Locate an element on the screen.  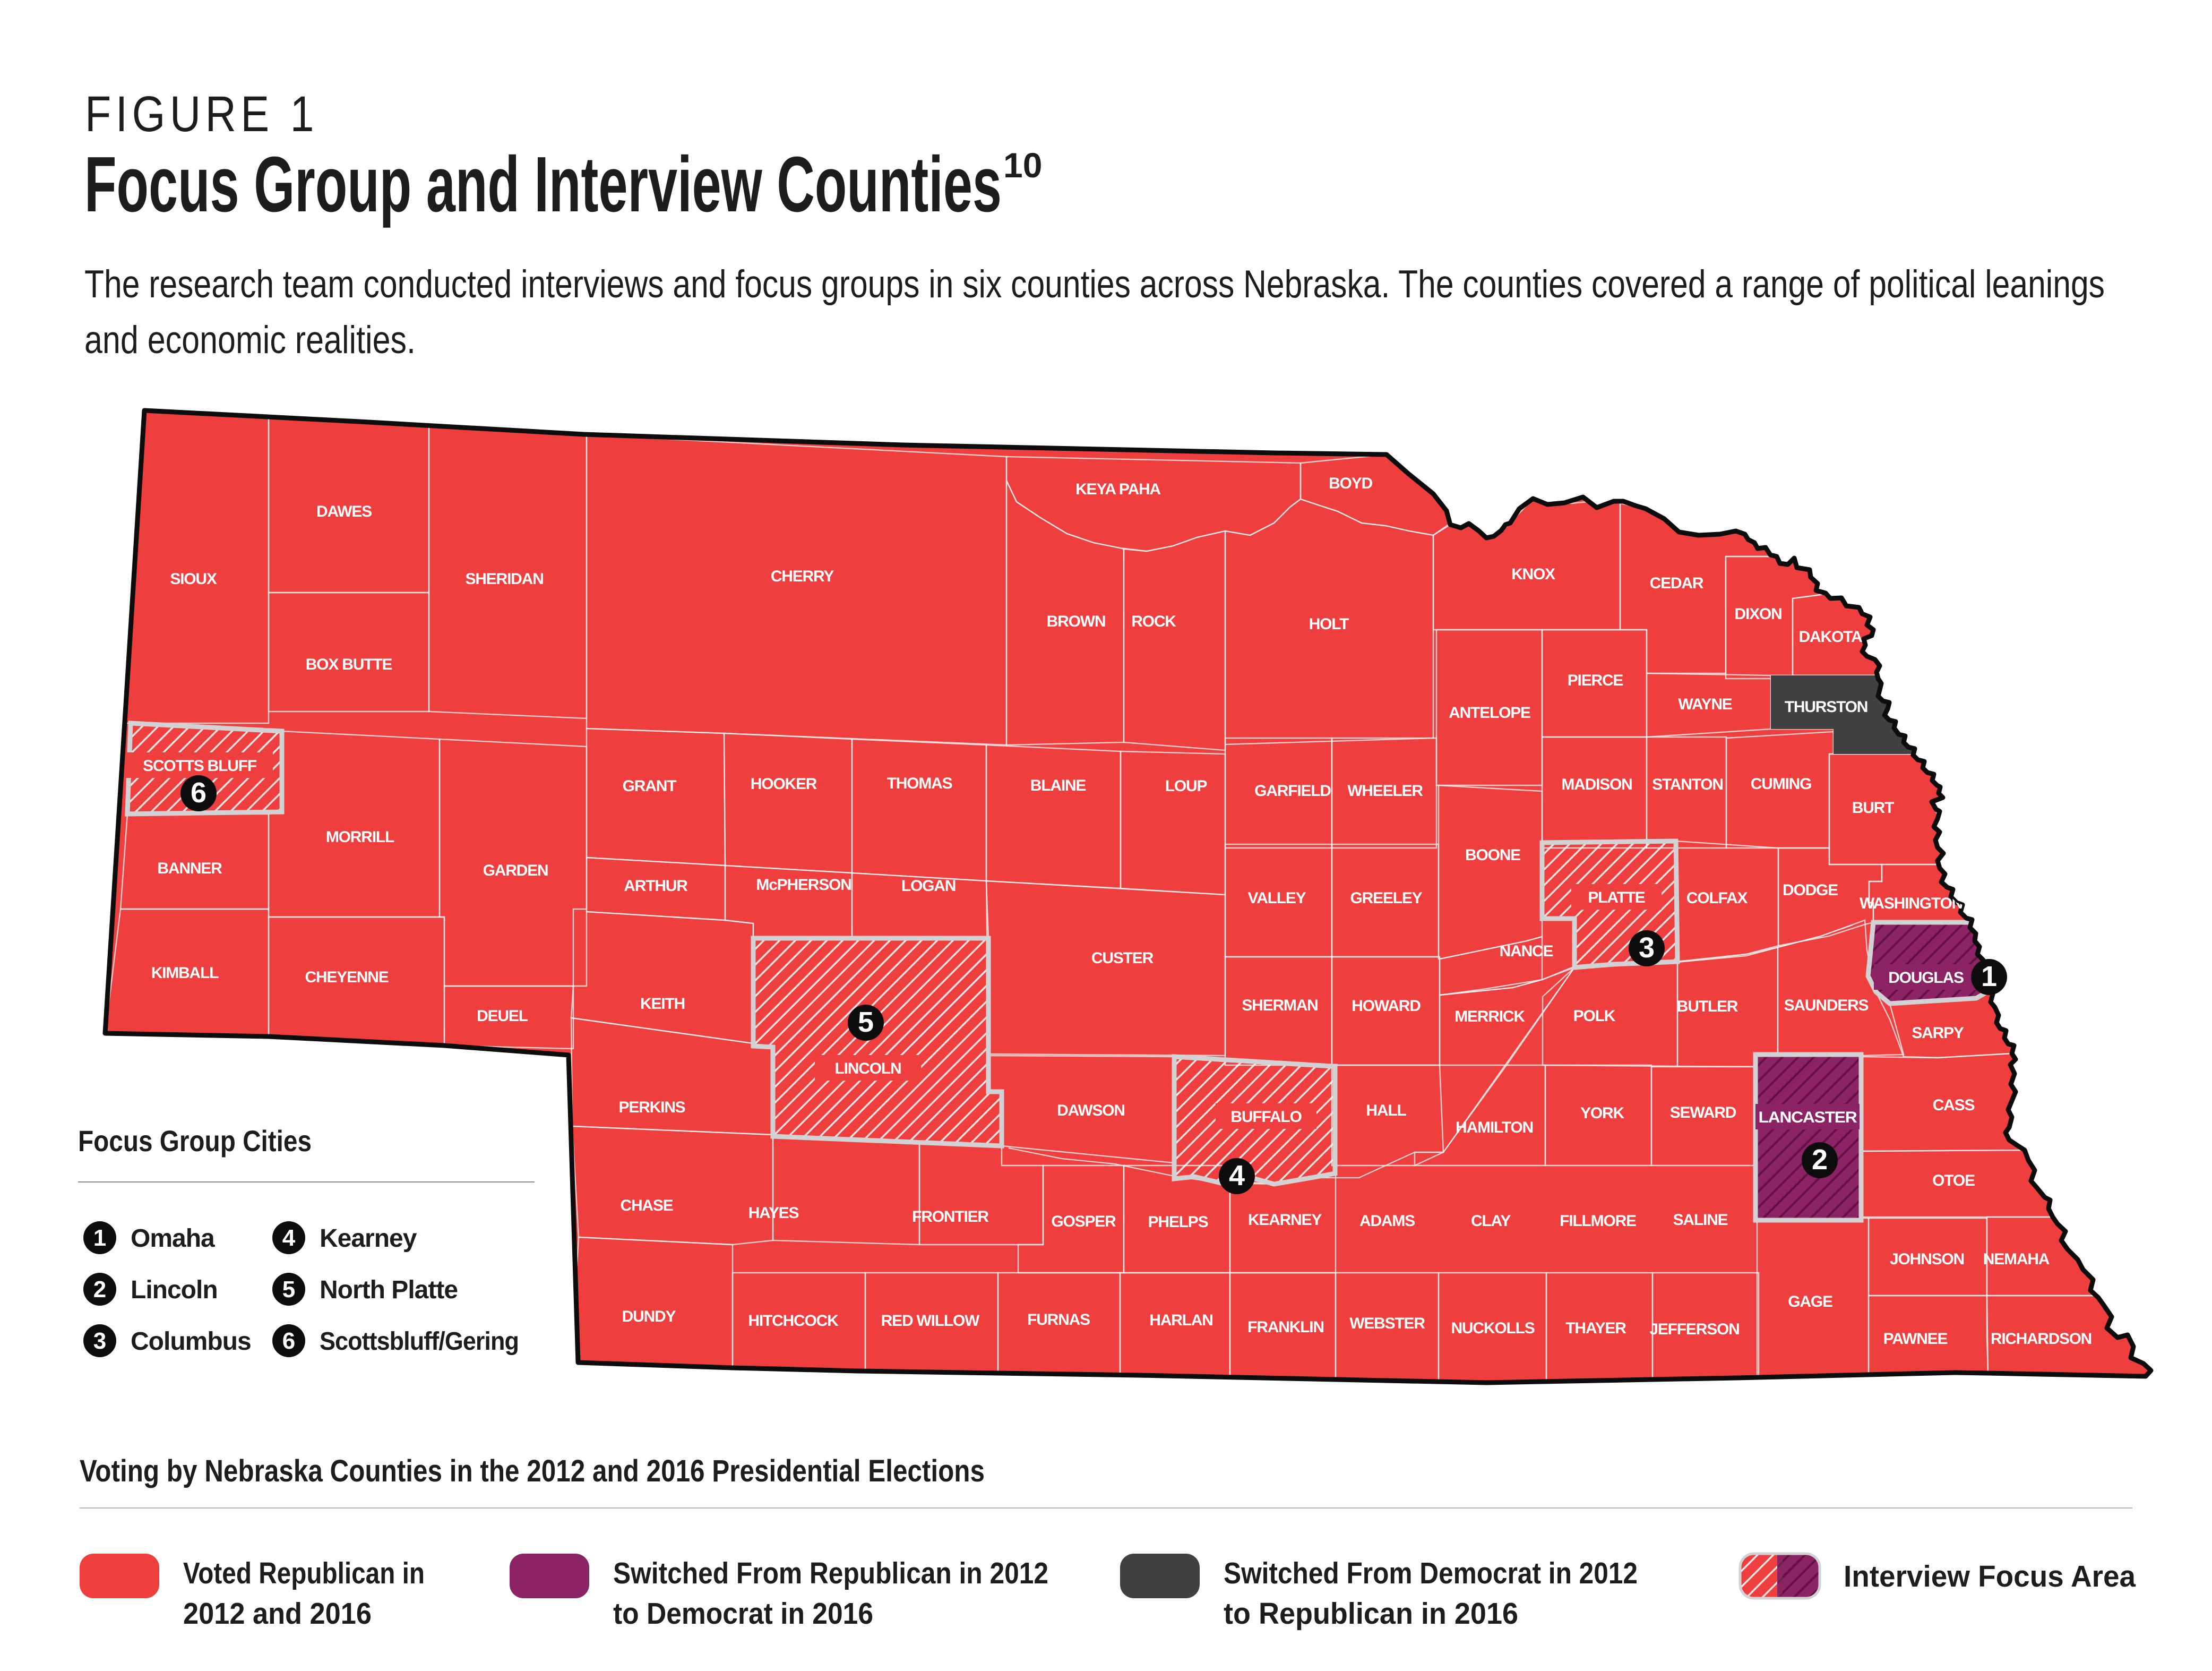
svg-text: DAWSON is located at coordinates (1091, 1110).